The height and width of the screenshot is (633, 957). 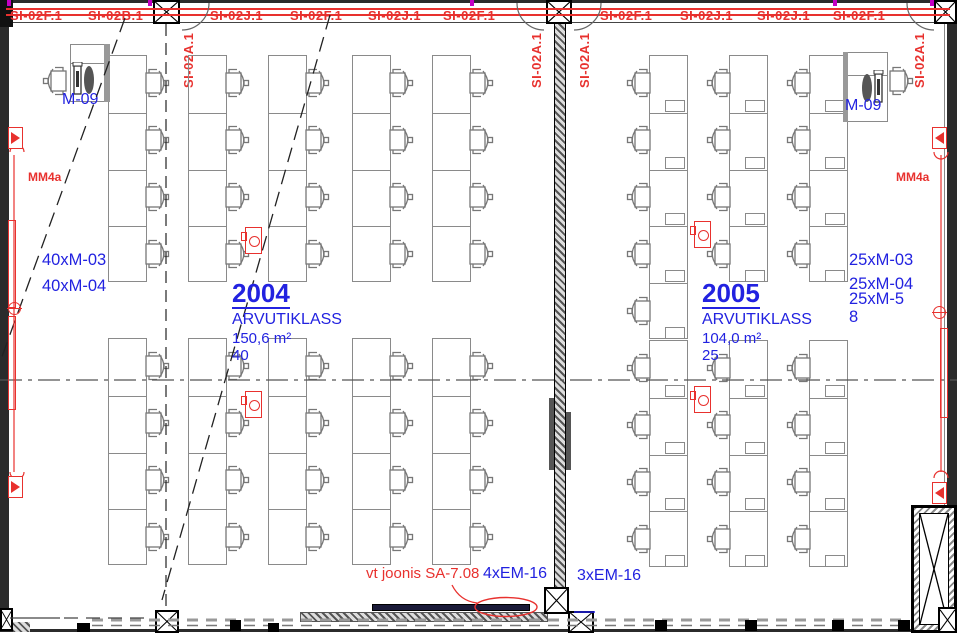 I want to click on outlet-circle, so click(x=703, y=400).